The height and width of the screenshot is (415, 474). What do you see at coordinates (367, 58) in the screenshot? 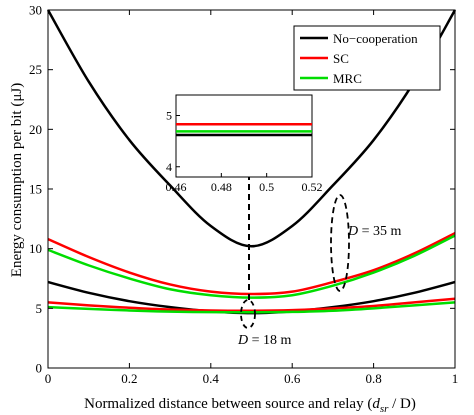
I see `legend: No−cooperation SC MRC` at bounding box center [367, 58].